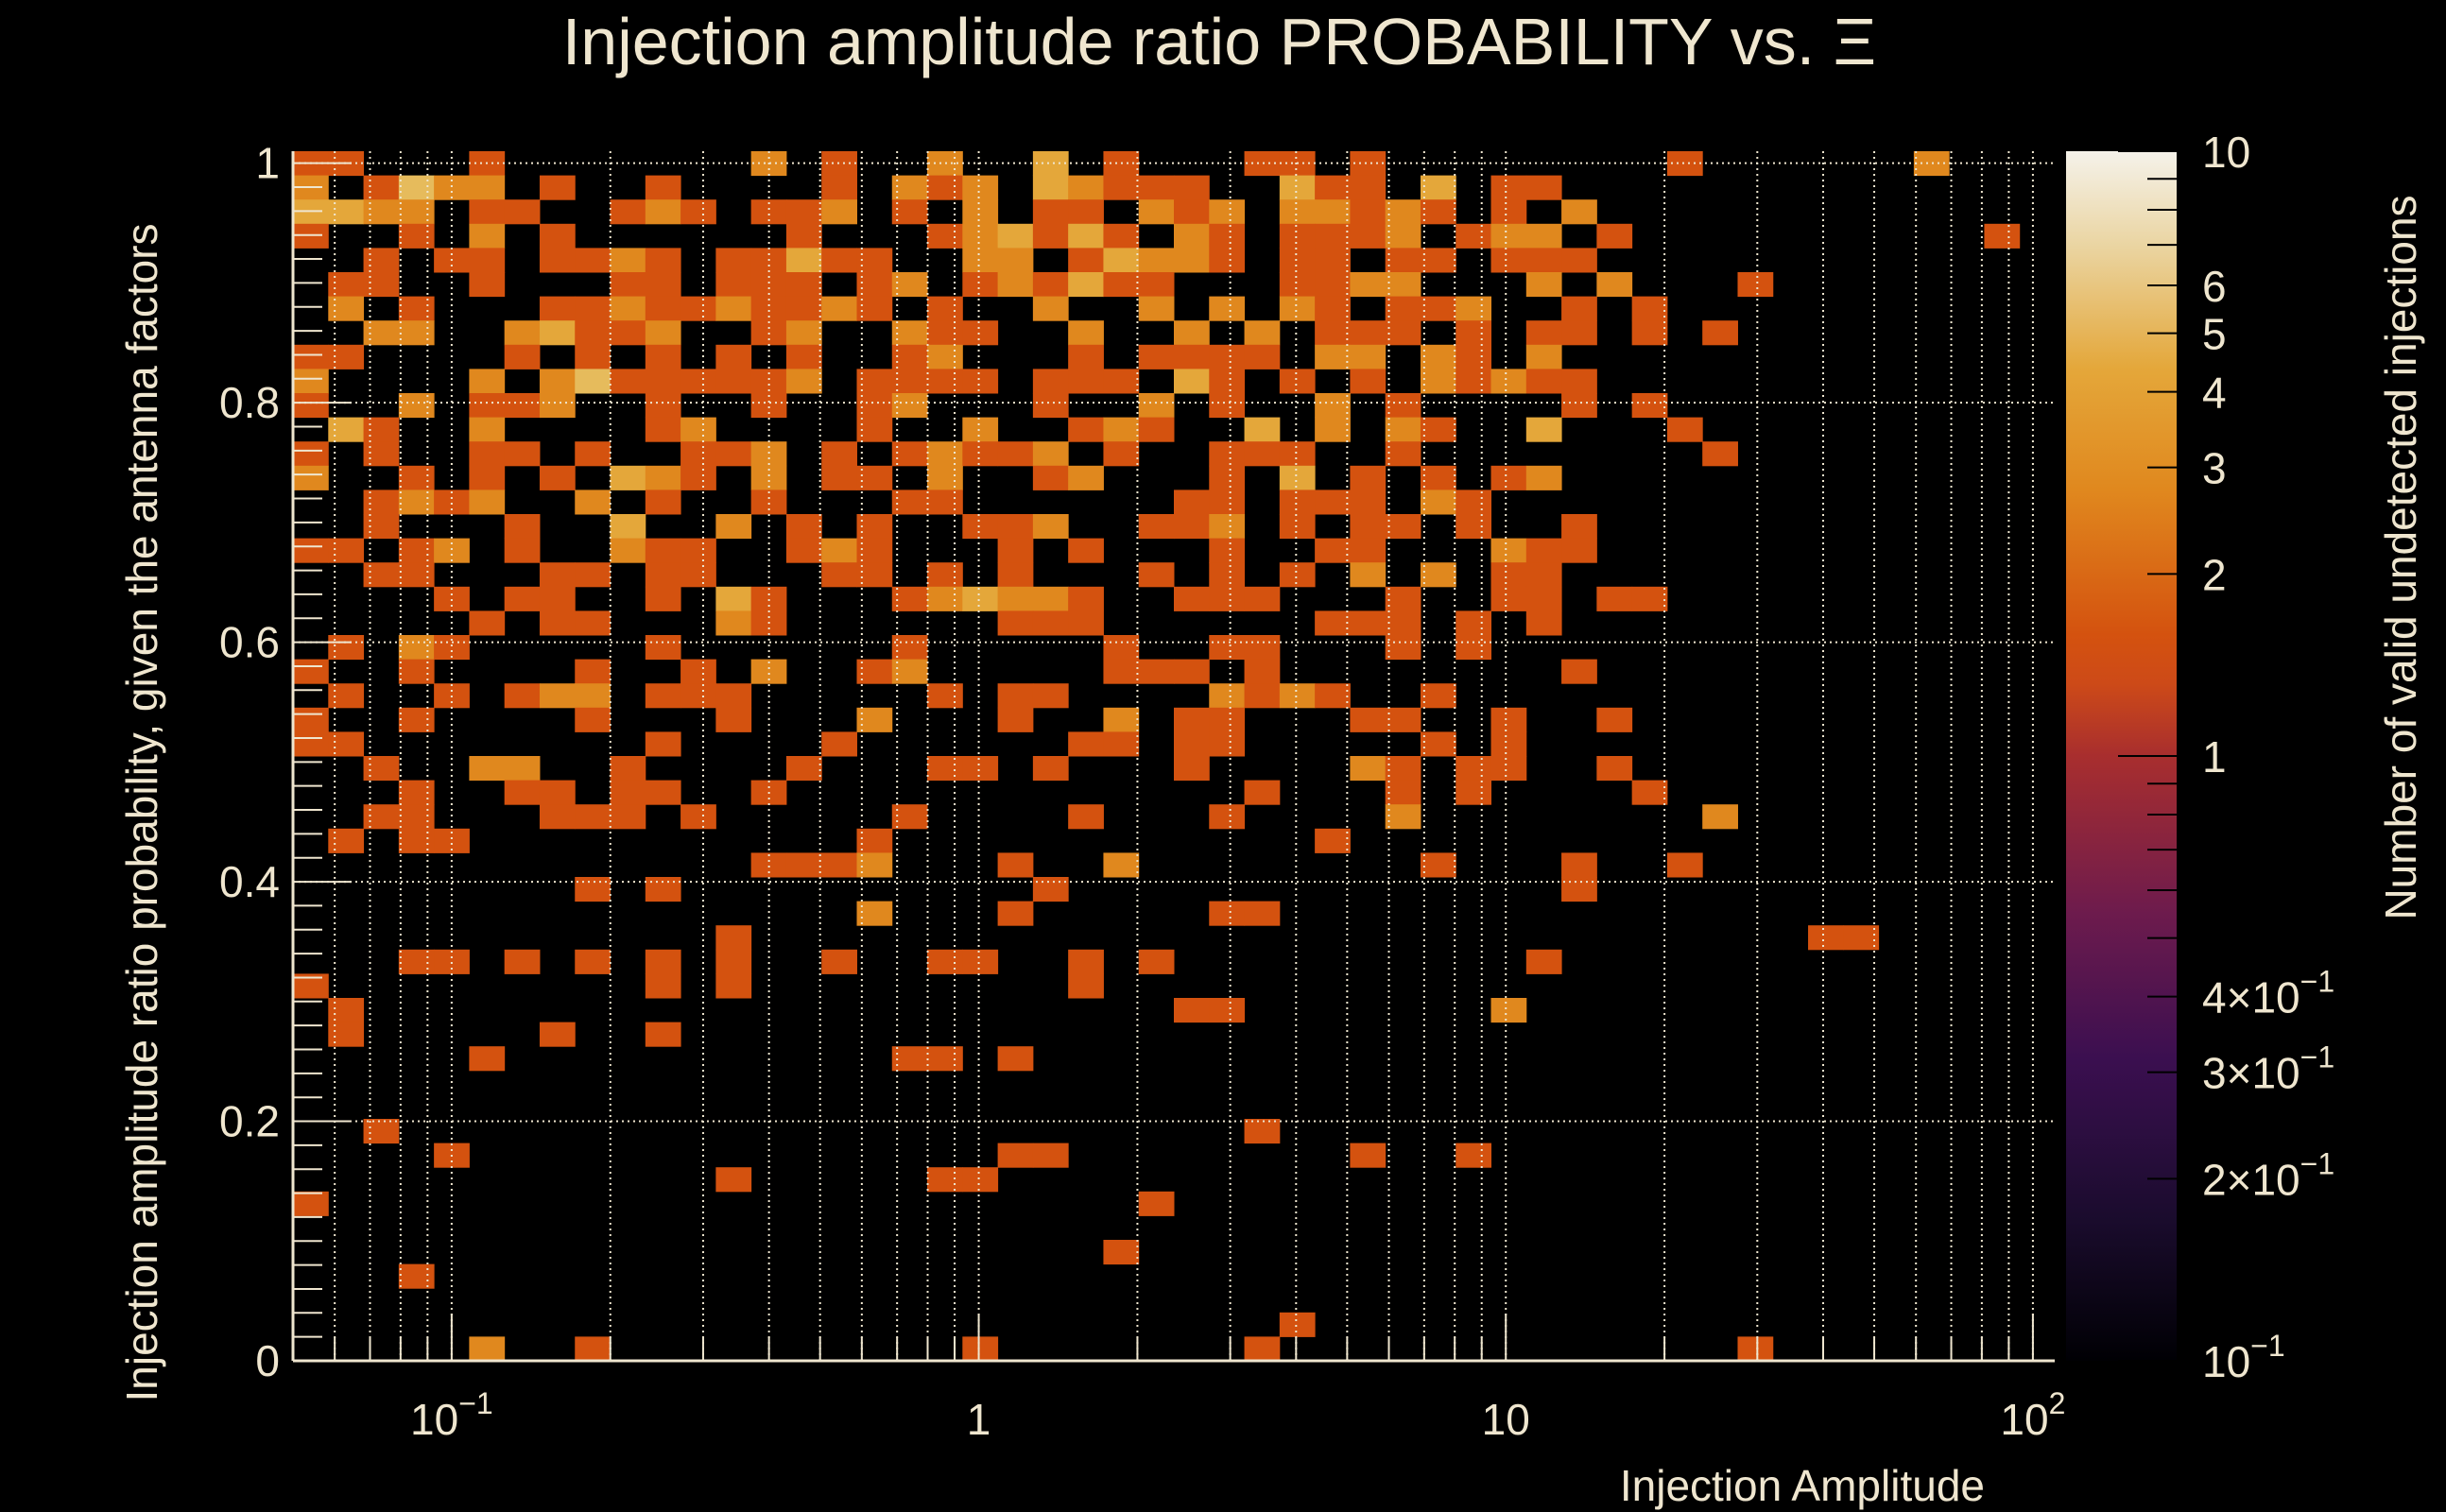  I want to click on y-tick-label: 0.2, so click(249, 1121).